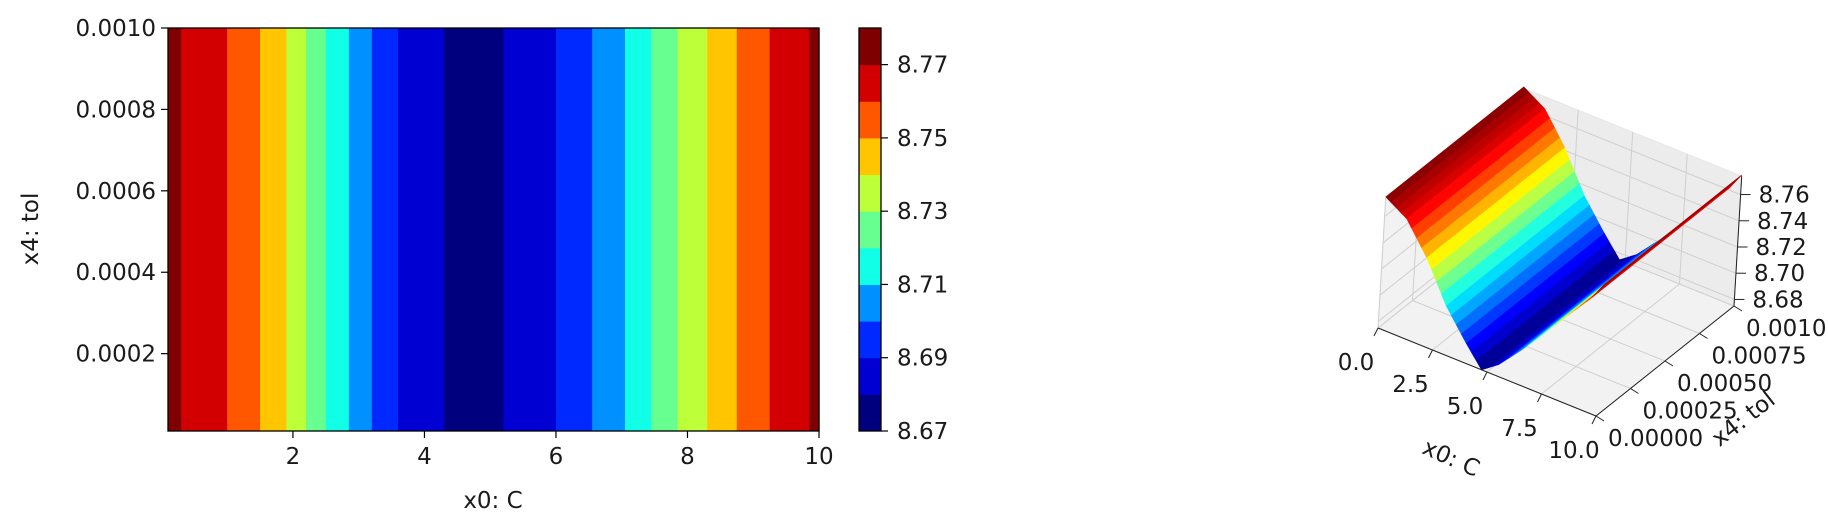 Image resolution: width=1828 pixels, height=532 pixels. Describe the element at coordinates (1690, 412) in the screenshot. I see `surface-y-tick-label-1: 0.00025` at that location.